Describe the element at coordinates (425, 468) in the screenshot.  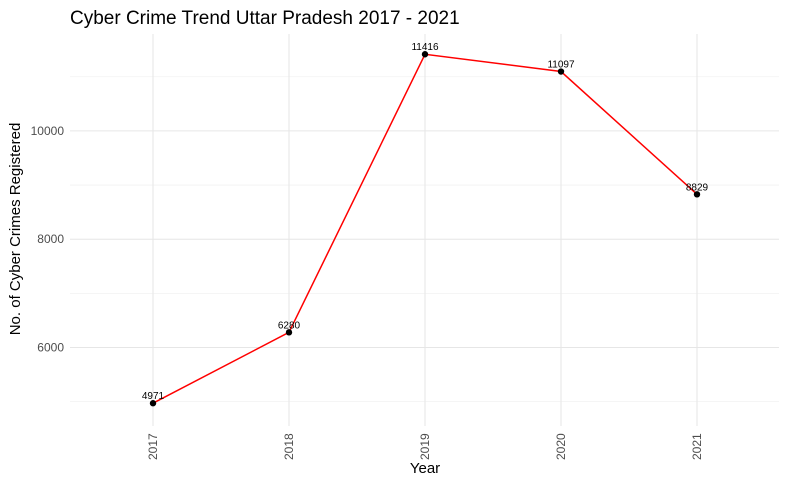
I see `x-axis-title: Year` at that location.